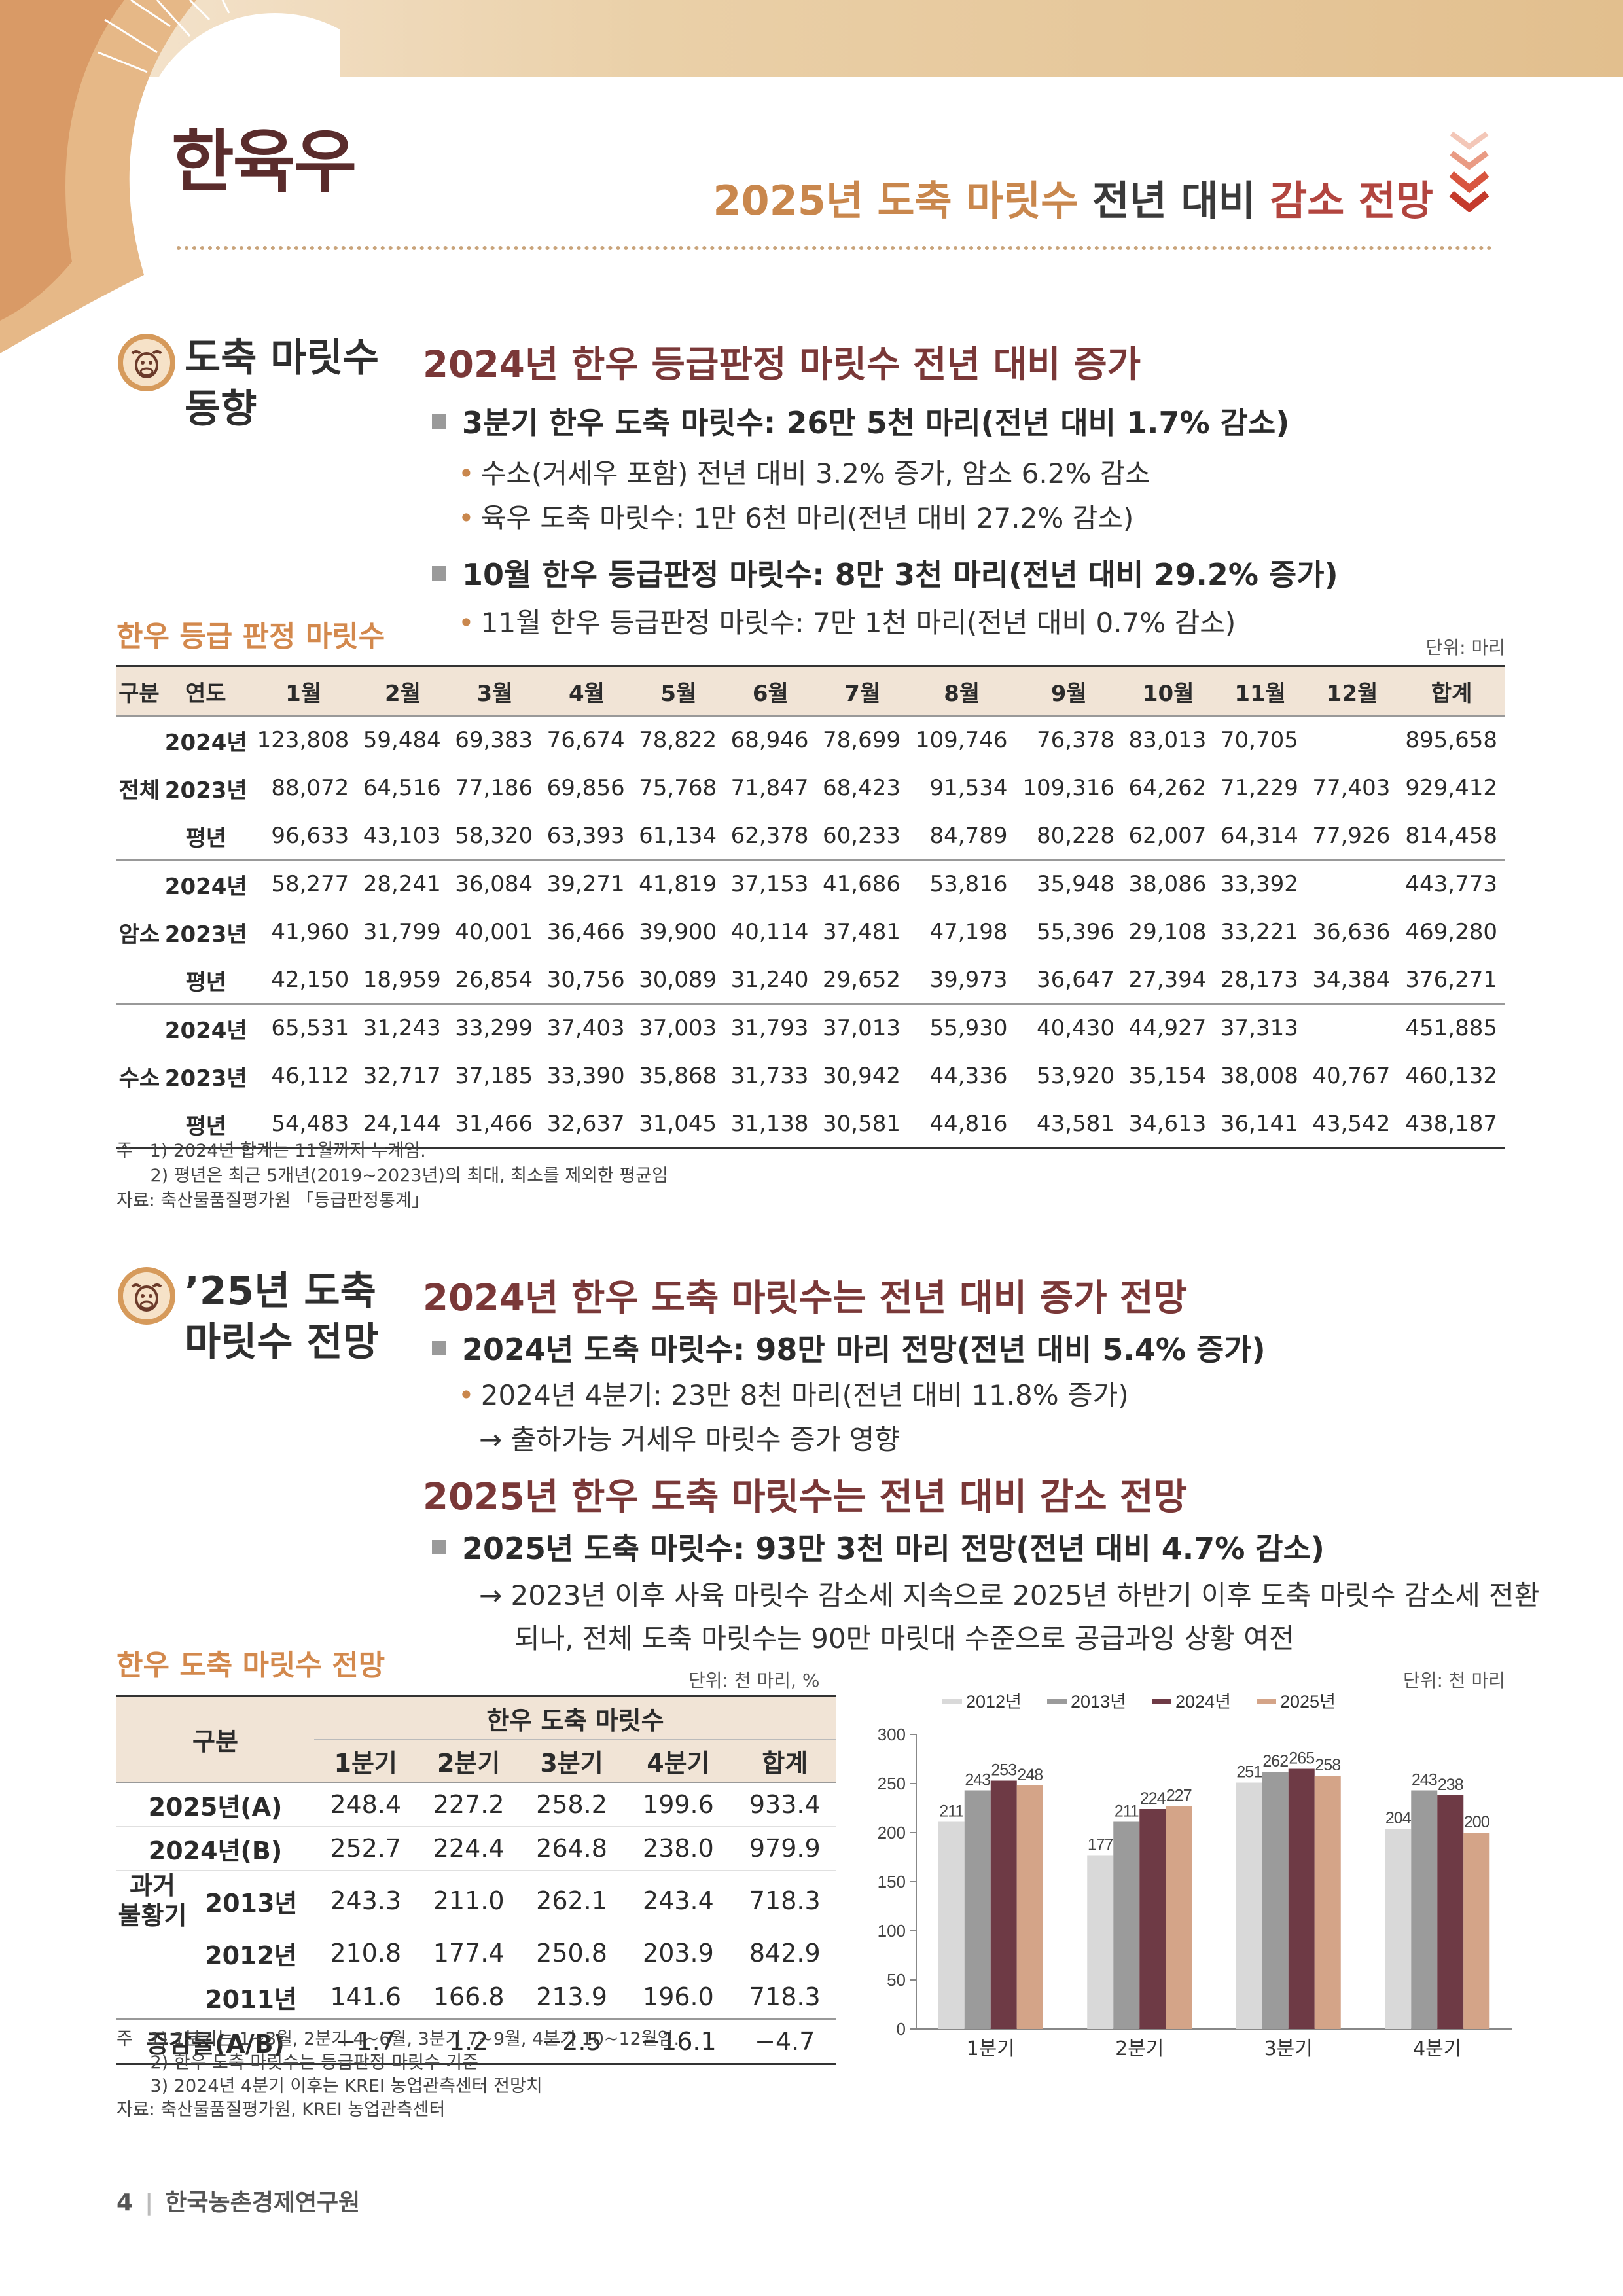 The height and width of the screenshot is (2296, 1623). What do you see at coordinates (250, 636) in the screenshot?
I see `table1-title: 한우 등급 판정 마릿수` at bounding box center [250, 636].